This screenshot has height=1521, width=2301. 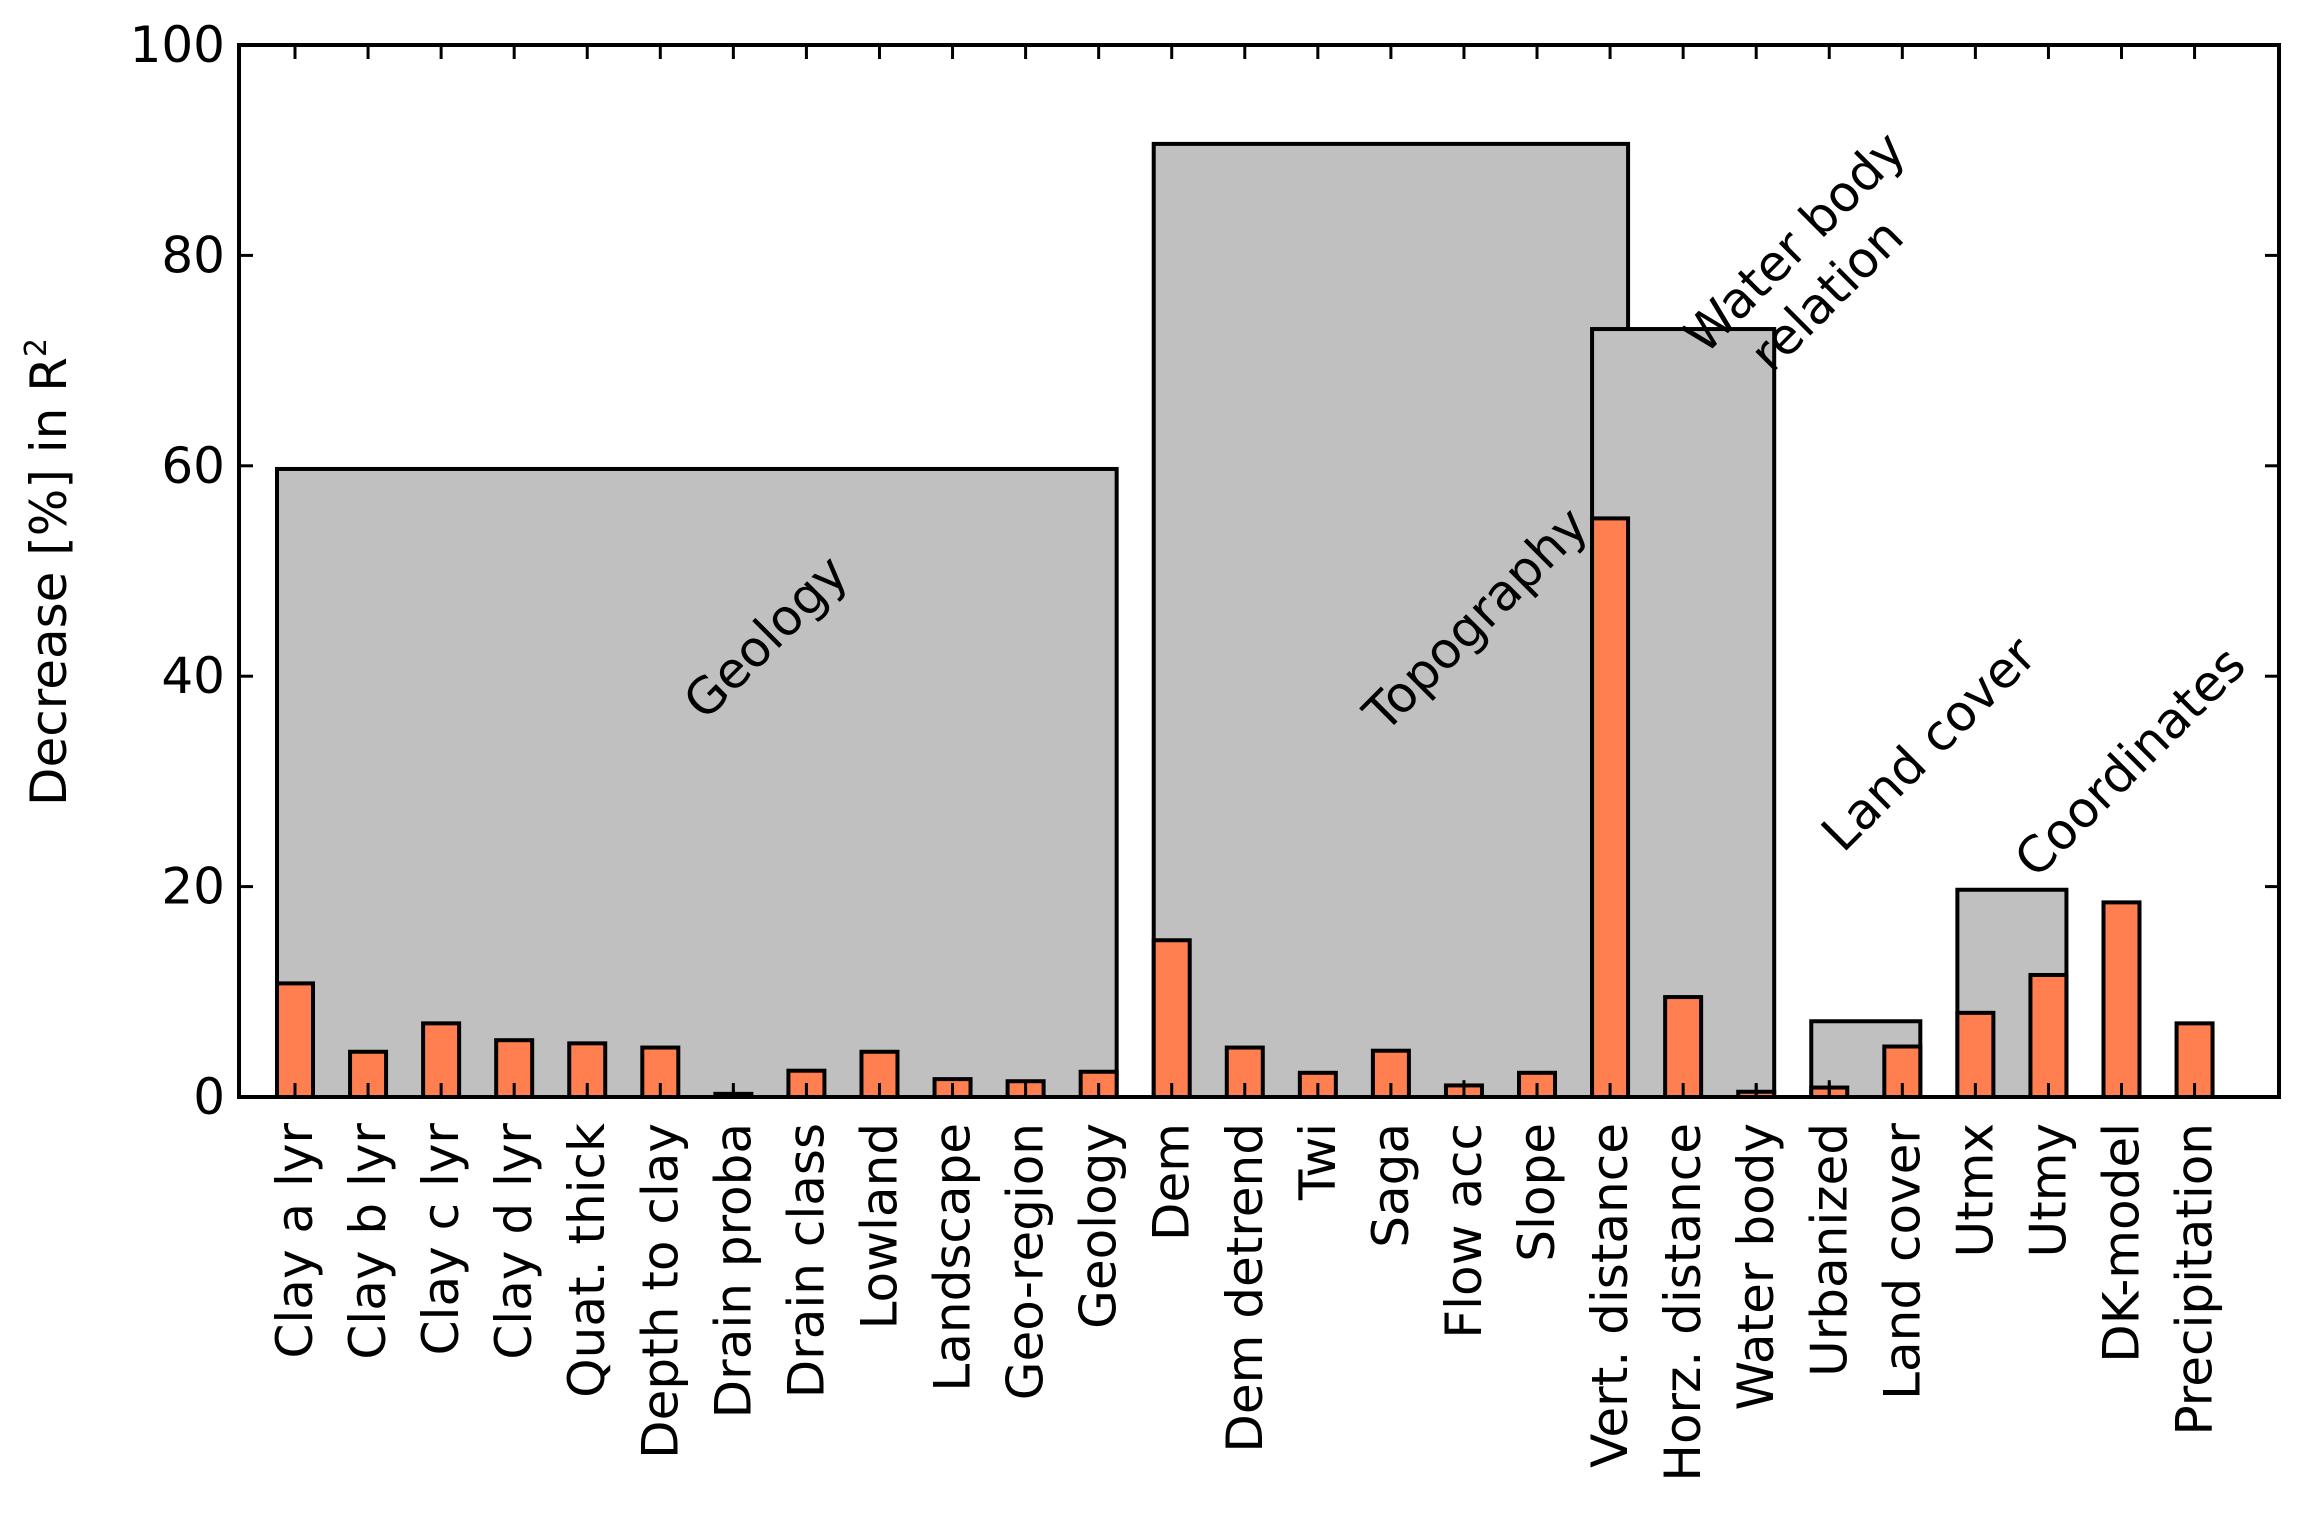 What do you see at coordinates (2195, 1279) in the screenshot?
I see `x-tick-label: Precipitation` at bounding box center [2195, 1279].